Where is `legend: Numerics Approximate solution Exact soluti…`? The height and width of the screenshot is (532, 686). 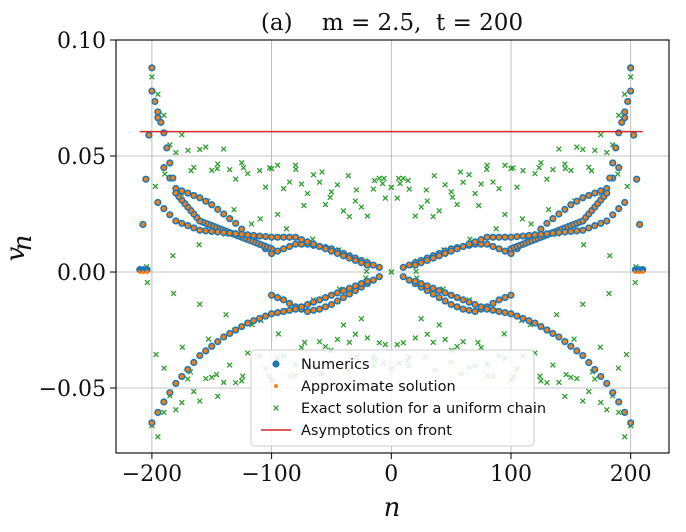 legend: Numerics Approximate solution Exact soluti… is located at coordinates (398, 398).